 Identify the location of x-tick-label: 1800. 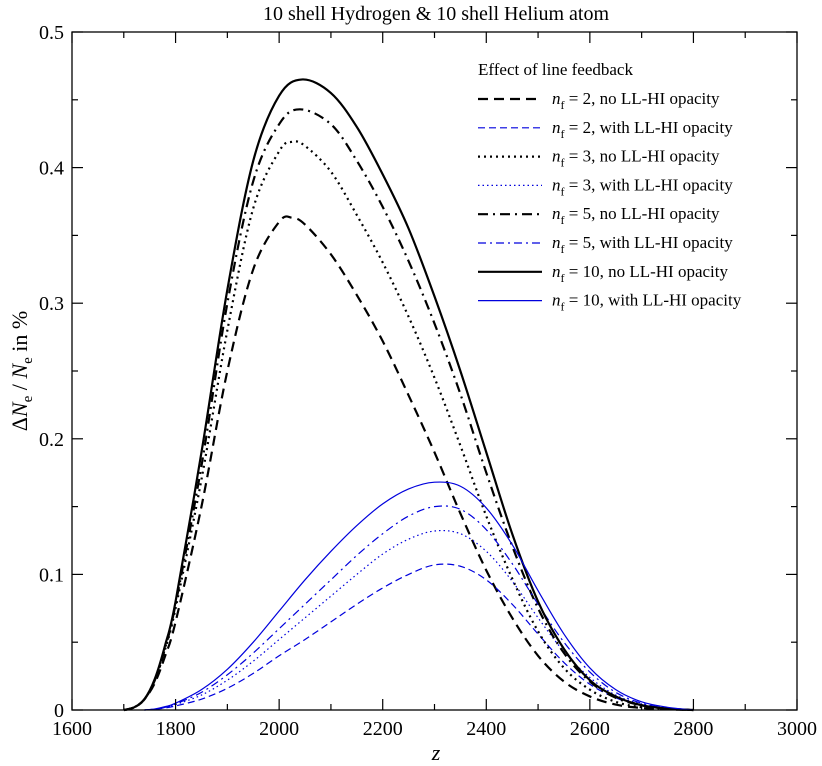
(176, 729).